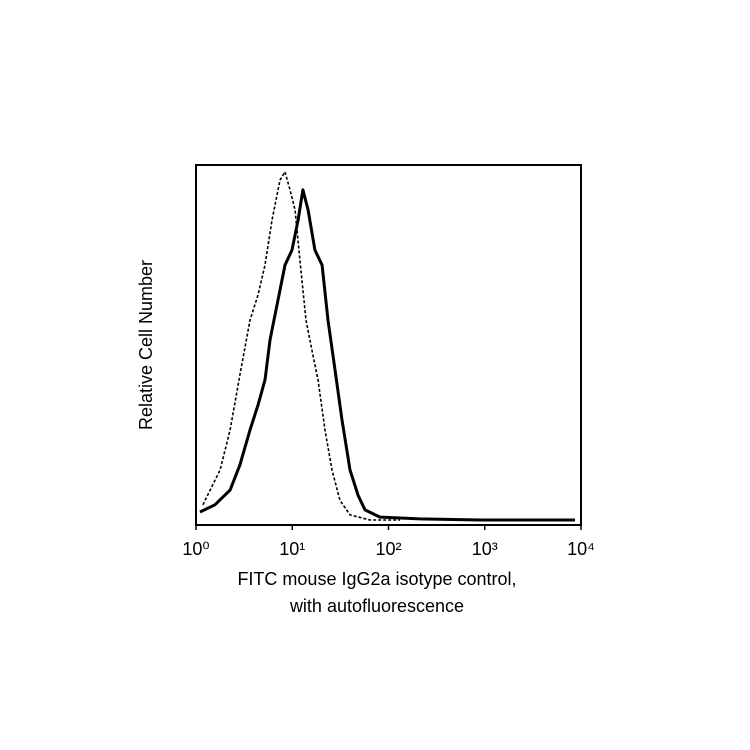  What do you see at coordinates (388, 549) in the screenshot?
I see `x-tick-label: 10²` at bounding box center [388, 549].